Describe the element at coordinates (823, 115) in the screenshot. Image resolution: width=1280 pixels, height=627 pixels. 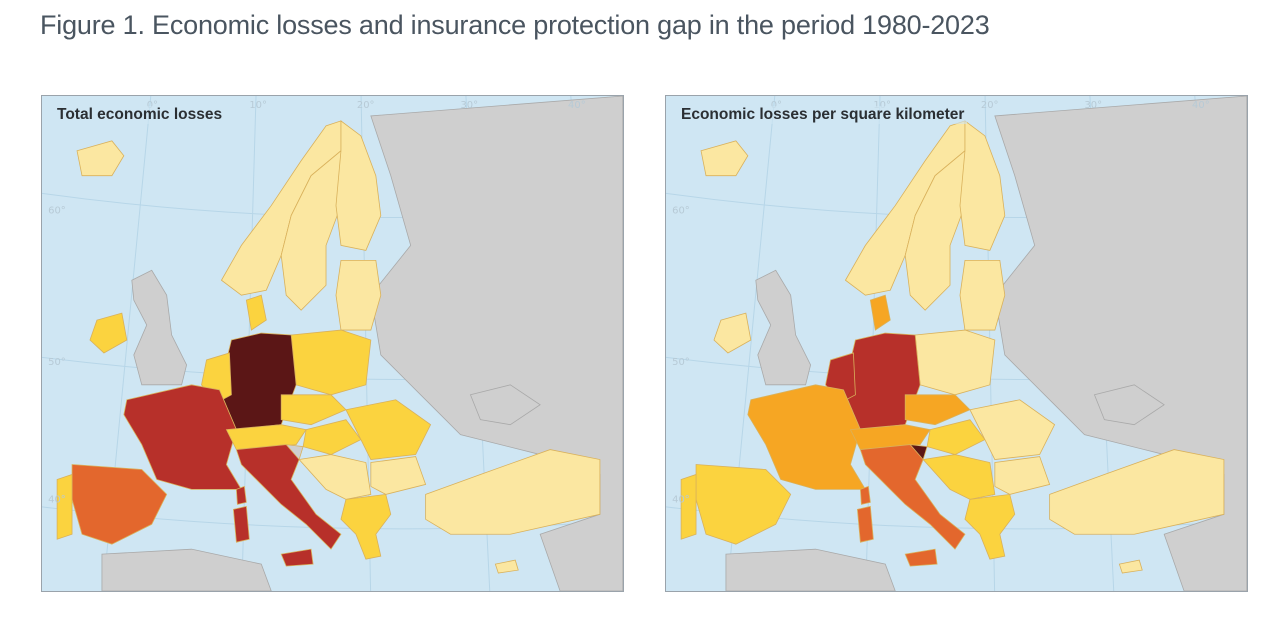
I see `map-title: Economic losses per square kilometer` at that location.